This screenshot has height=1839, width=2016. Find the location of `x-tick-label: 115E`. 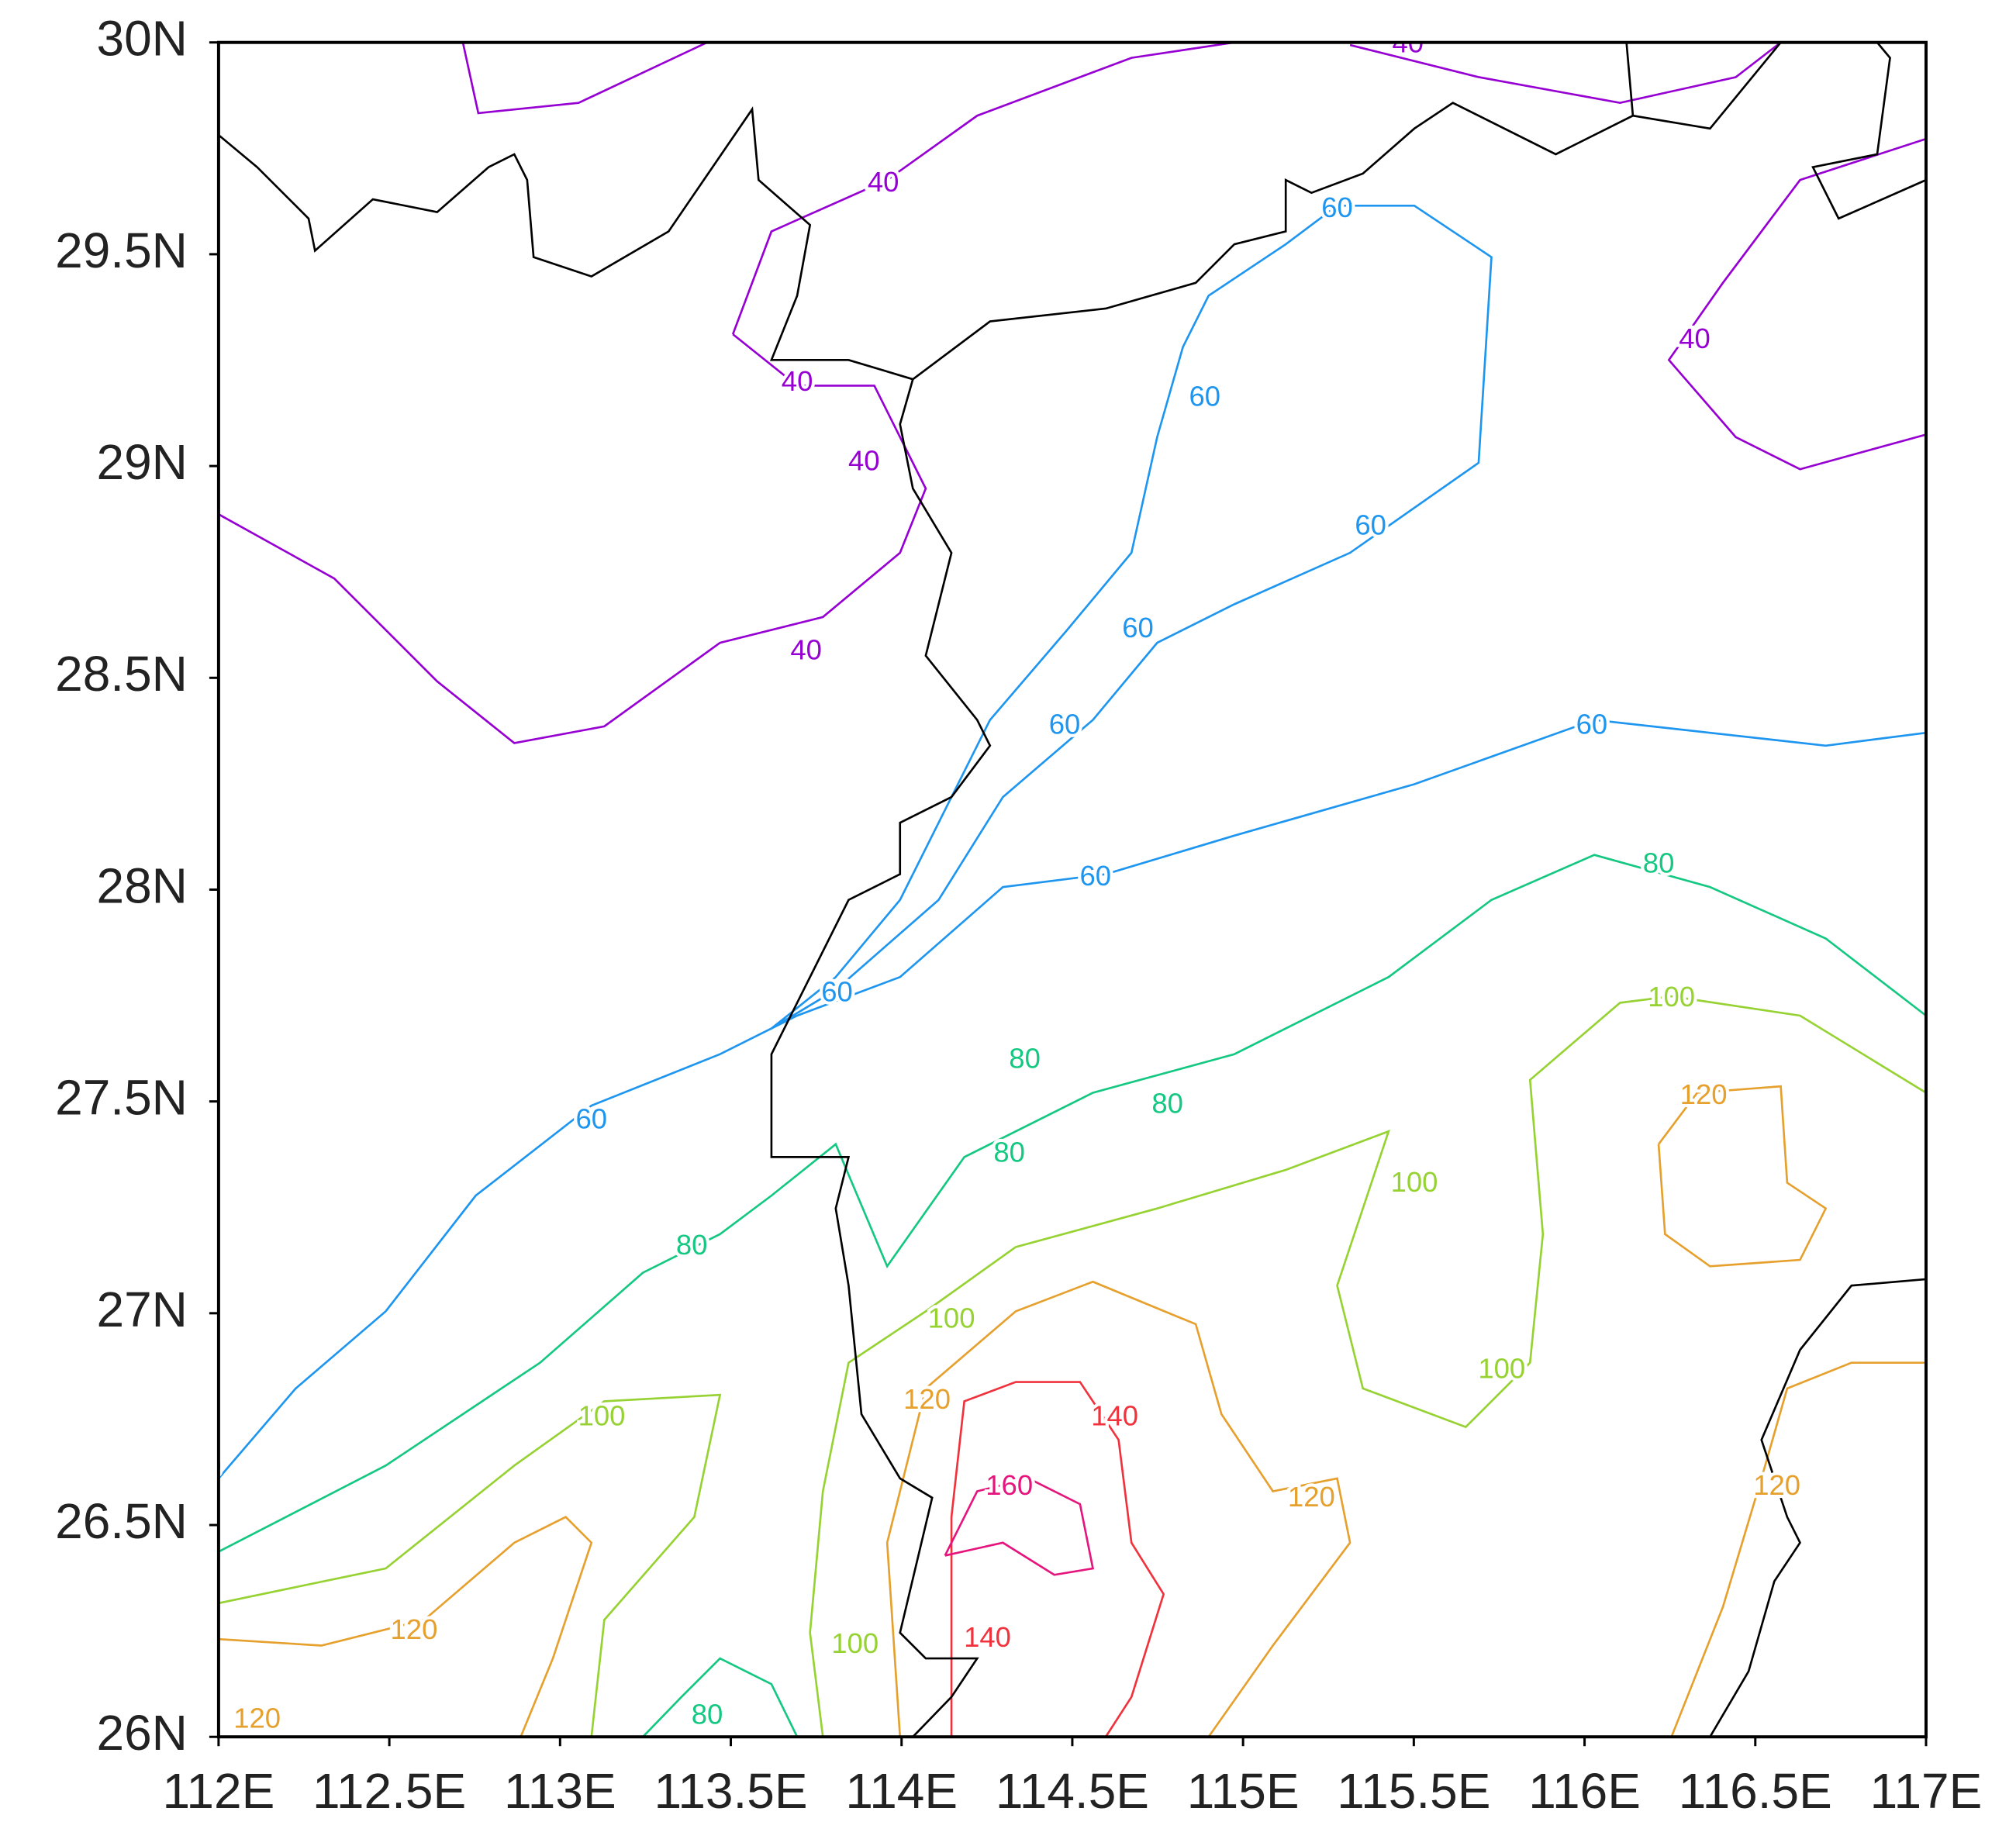

x-tick-label: 115E is located at coordinates (1243, 1791).